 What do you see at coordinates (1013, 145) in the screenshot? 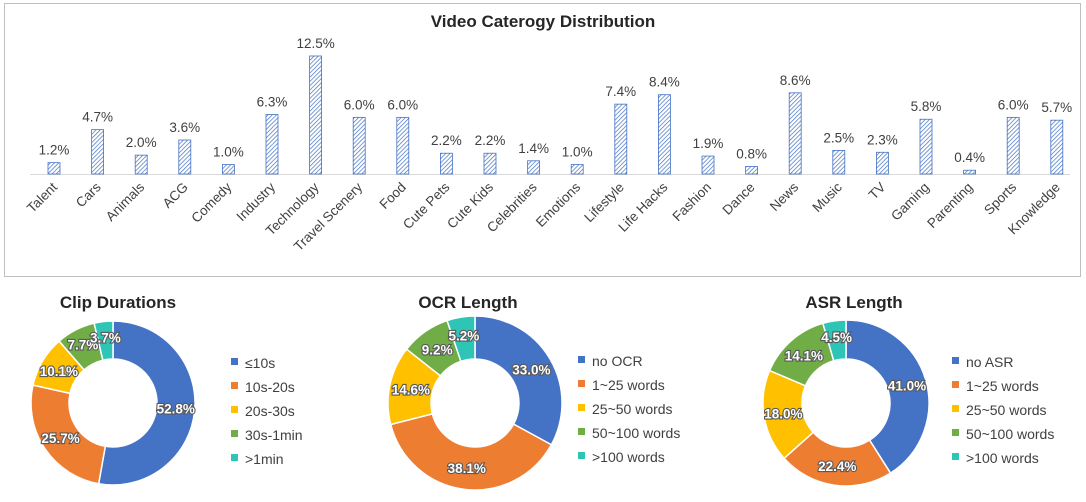
I see `bar-sports` at bounding box center [1013, 145].